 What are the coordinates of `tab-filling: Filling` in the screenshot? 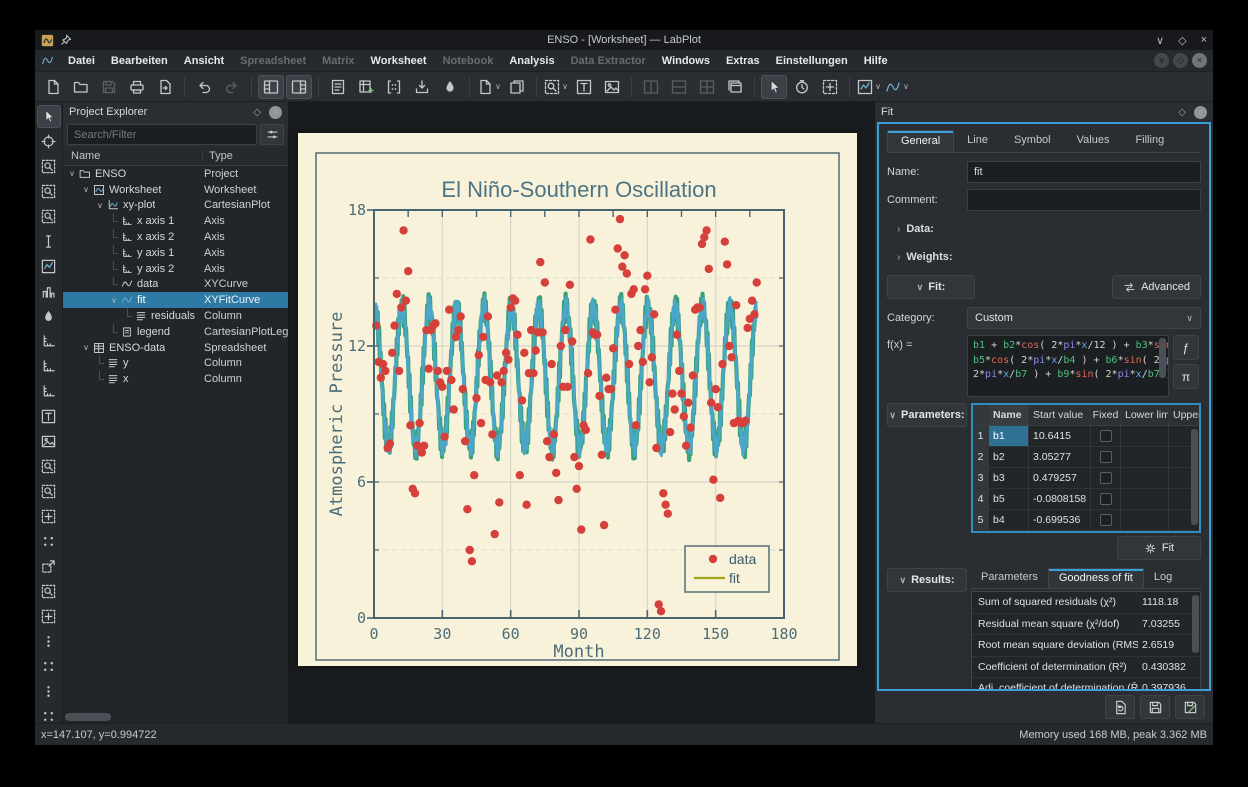 It's located at (1150, 140).